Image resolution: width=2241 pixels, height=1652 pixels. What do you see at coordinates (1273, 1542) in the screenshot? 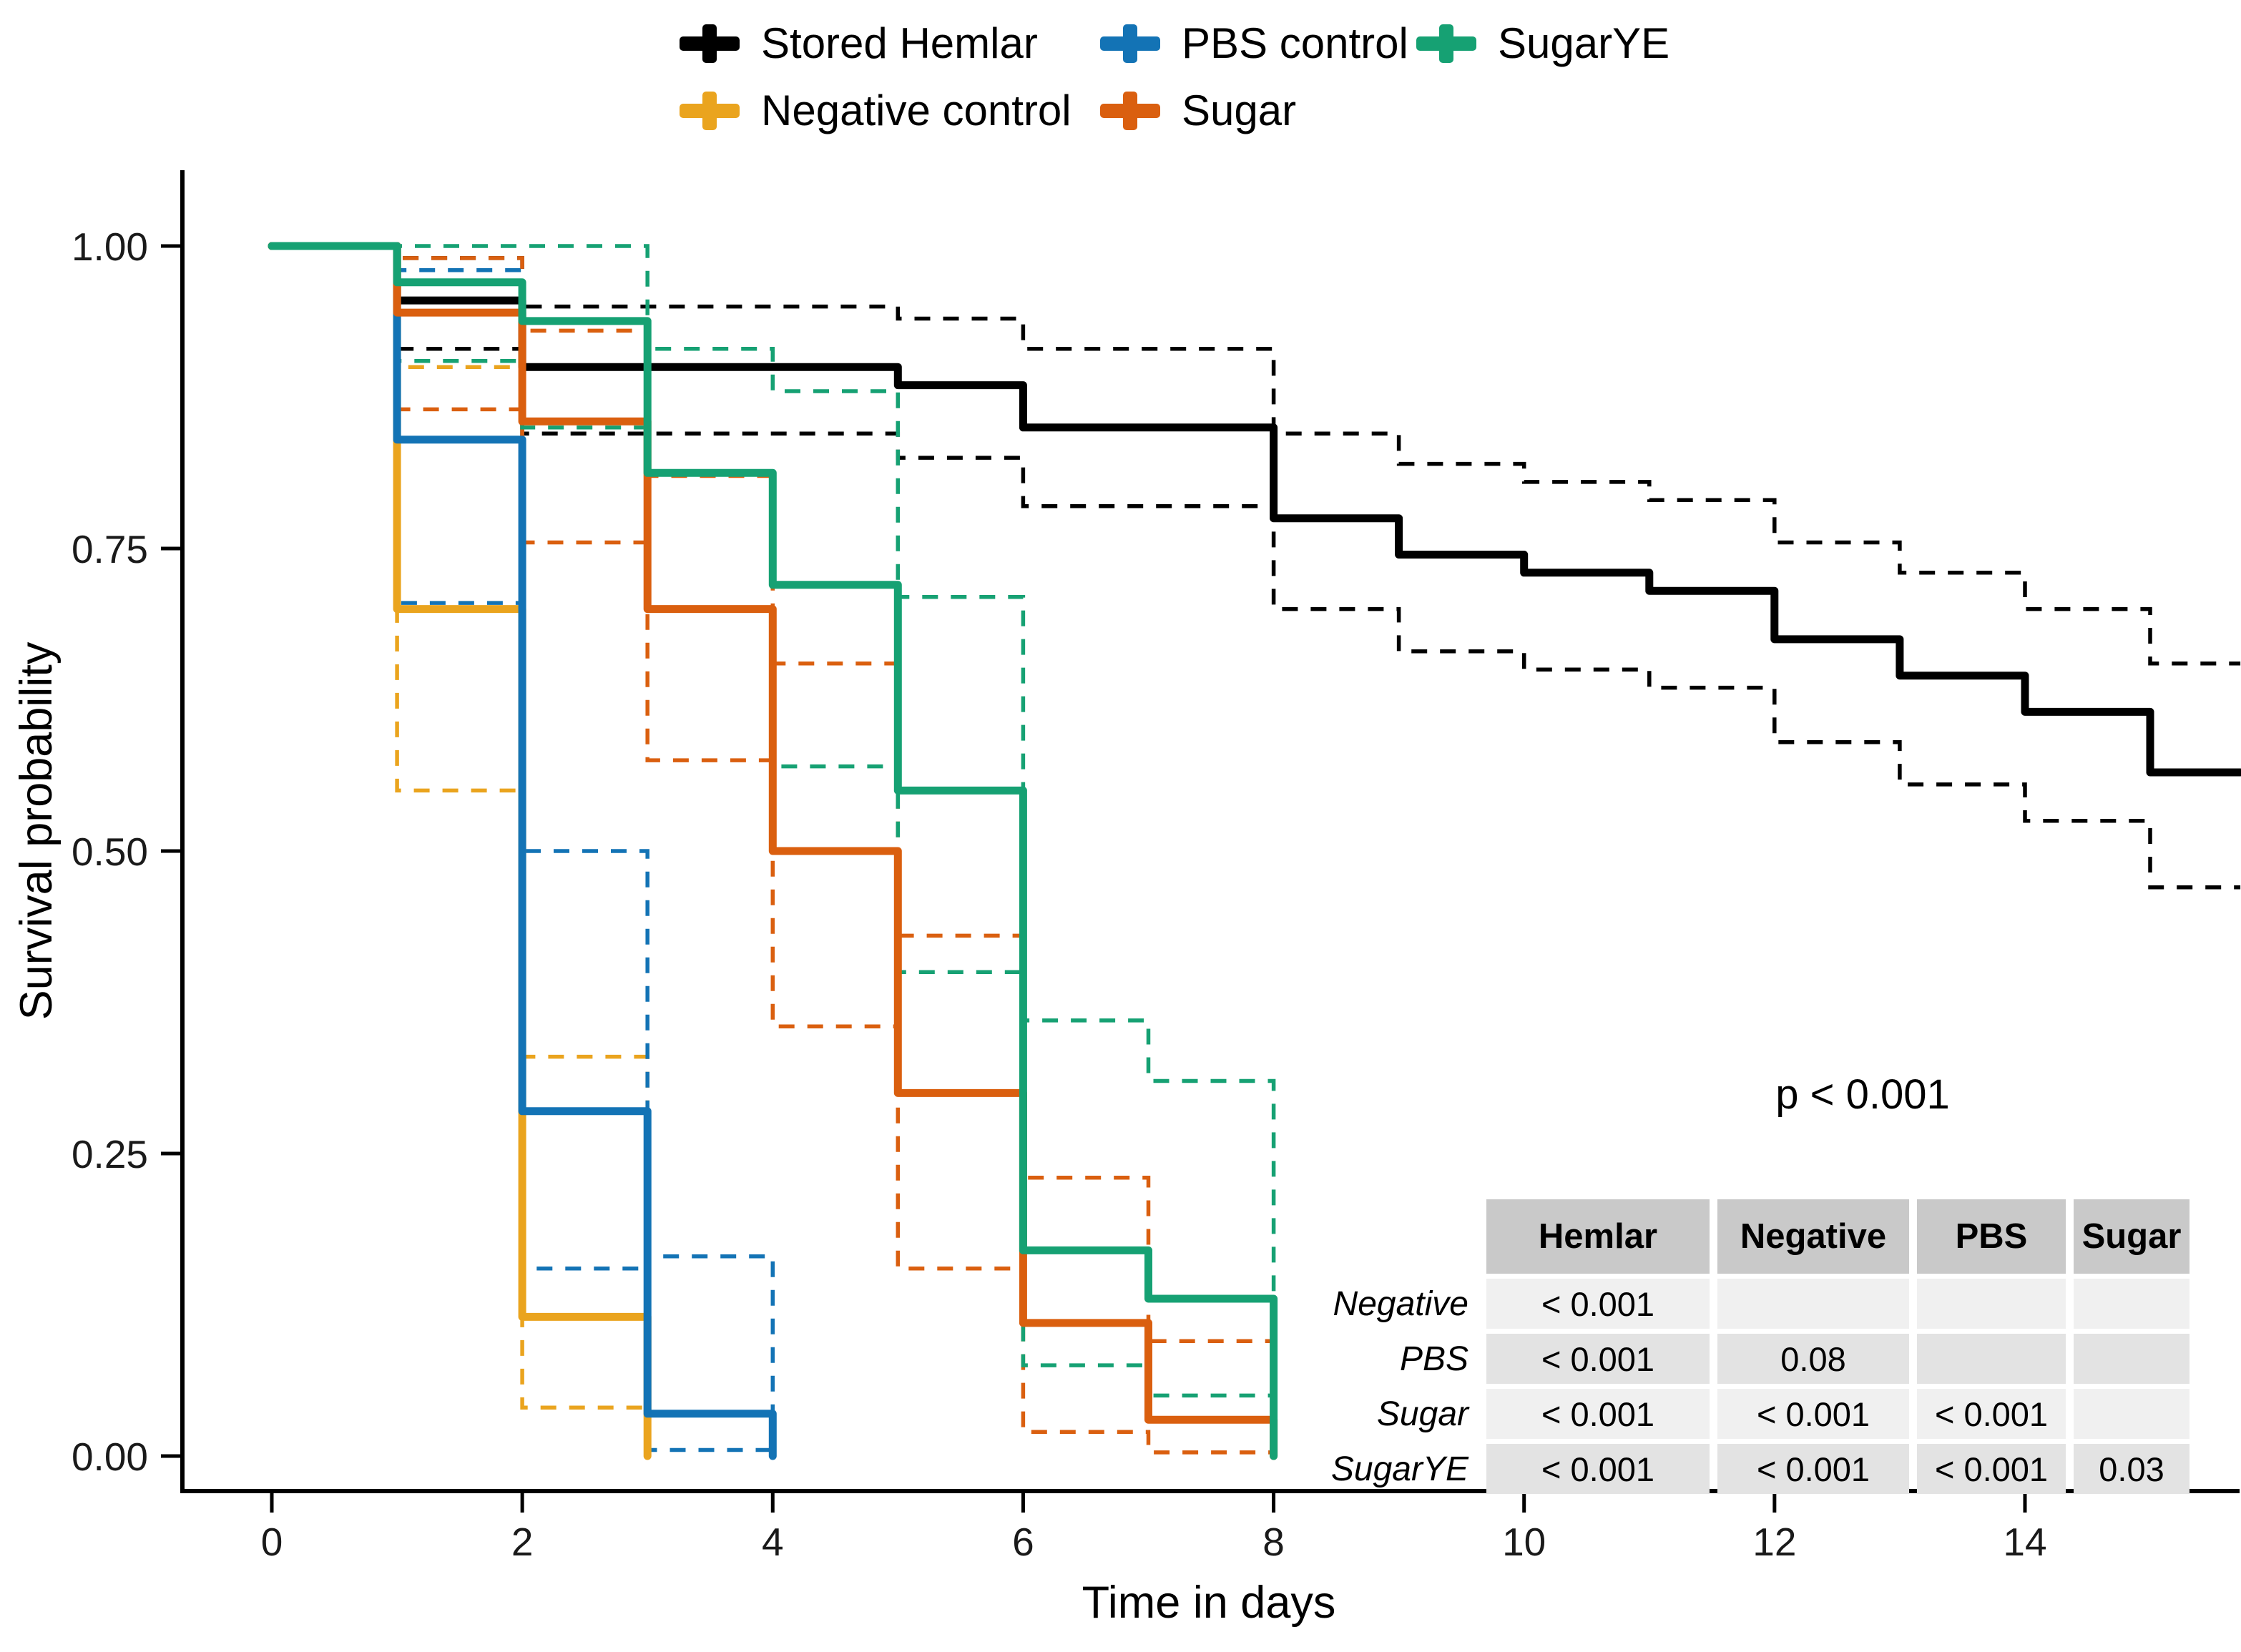
I see `x-tick-label: 8` at bounding box center [1273, 1542].